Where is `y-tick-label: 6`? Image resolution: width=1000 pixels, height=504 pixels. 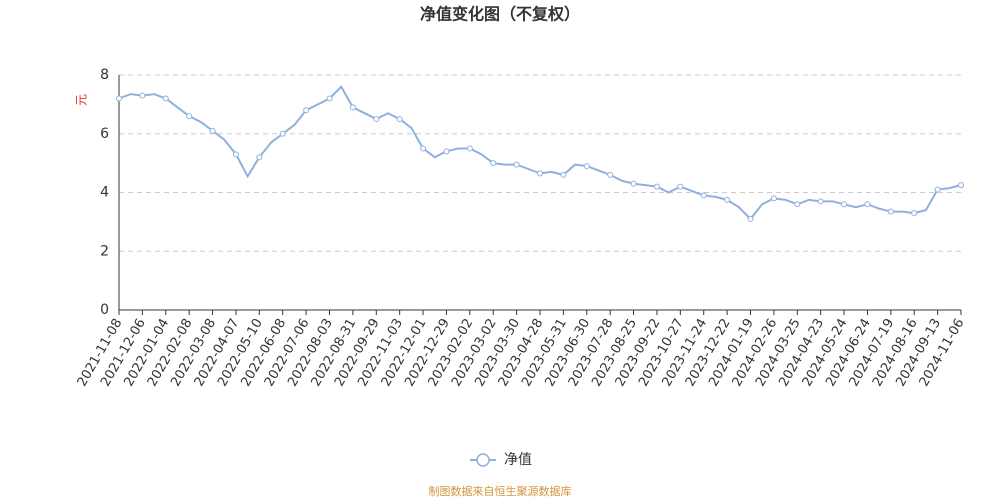
y-tick-label: 6 is located at coordinates (104, 134).